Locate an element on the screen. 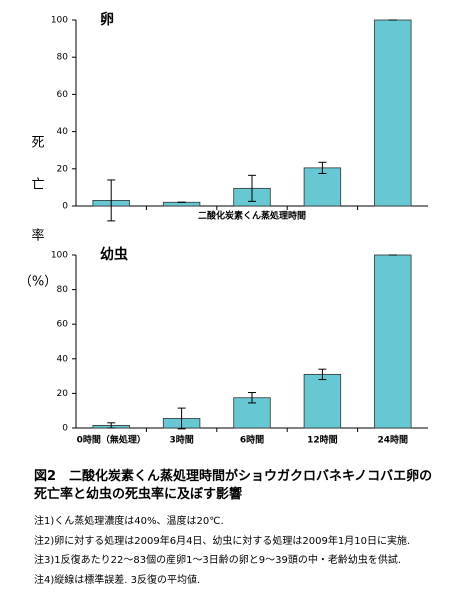 This screenshot has width=468, height=594. y-axis-title: （%） is located at coordinates (38, 282).